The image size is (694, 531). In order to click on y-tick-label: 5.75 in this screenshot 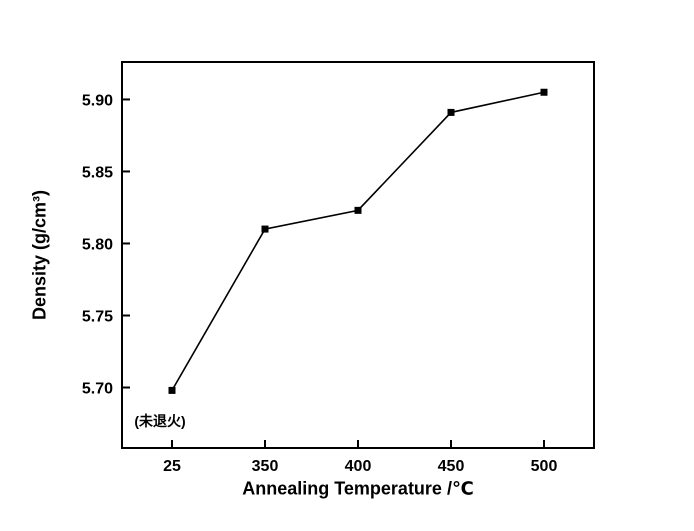, I will do `click(97, 316)`.